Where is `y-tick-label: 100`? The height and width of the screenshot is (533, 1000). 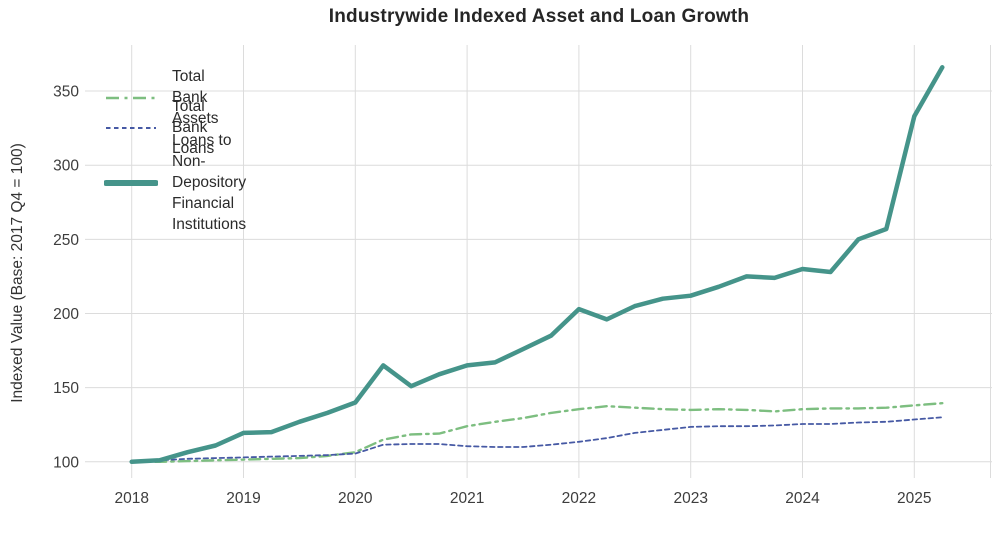 y-tick-label: 100 is located at coordinates (66, 462).